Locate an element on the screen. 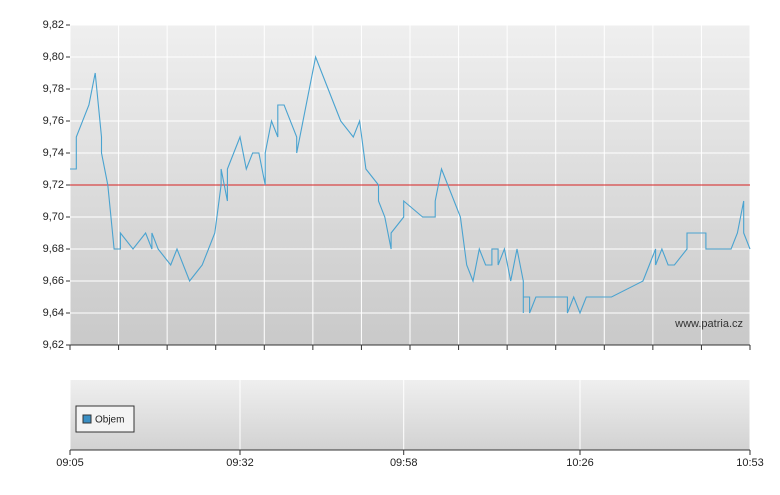 The width and height of the screenshot is (780, 495). x-tick-label: 10:26 is located at coordinates (580, 463).